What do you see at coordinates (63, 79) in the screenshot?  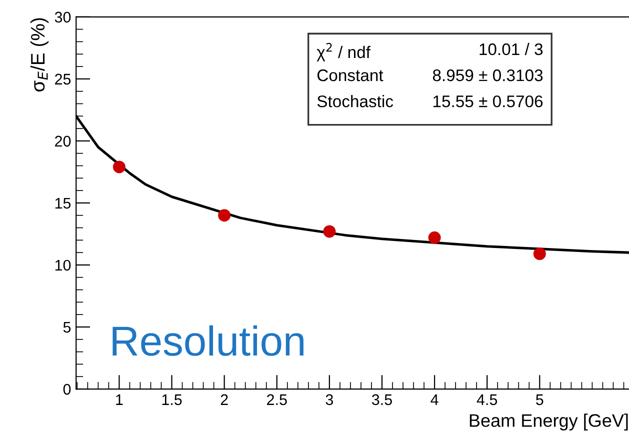 I see `y-tick-label: 25` at bounding box center [63, 79].